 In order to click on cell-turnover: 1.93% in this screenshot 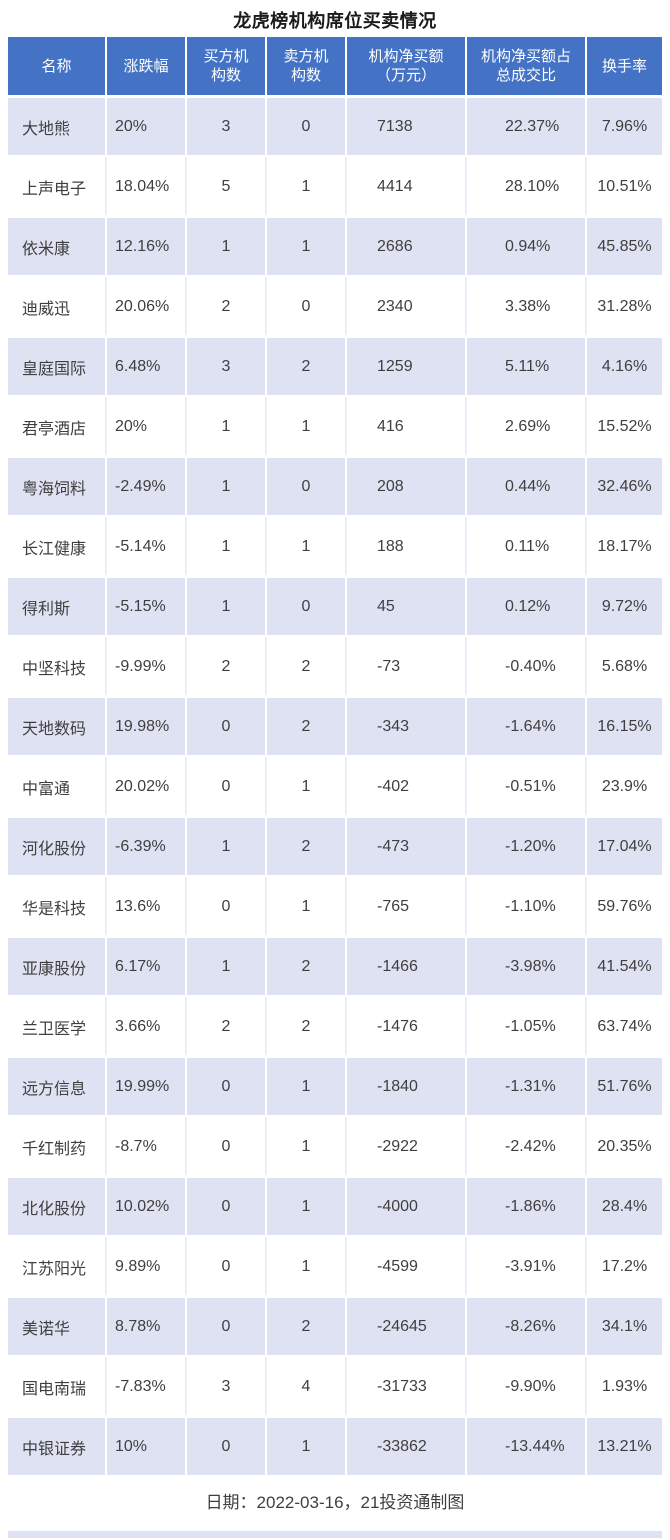, I will do `click(623, 1385)`.